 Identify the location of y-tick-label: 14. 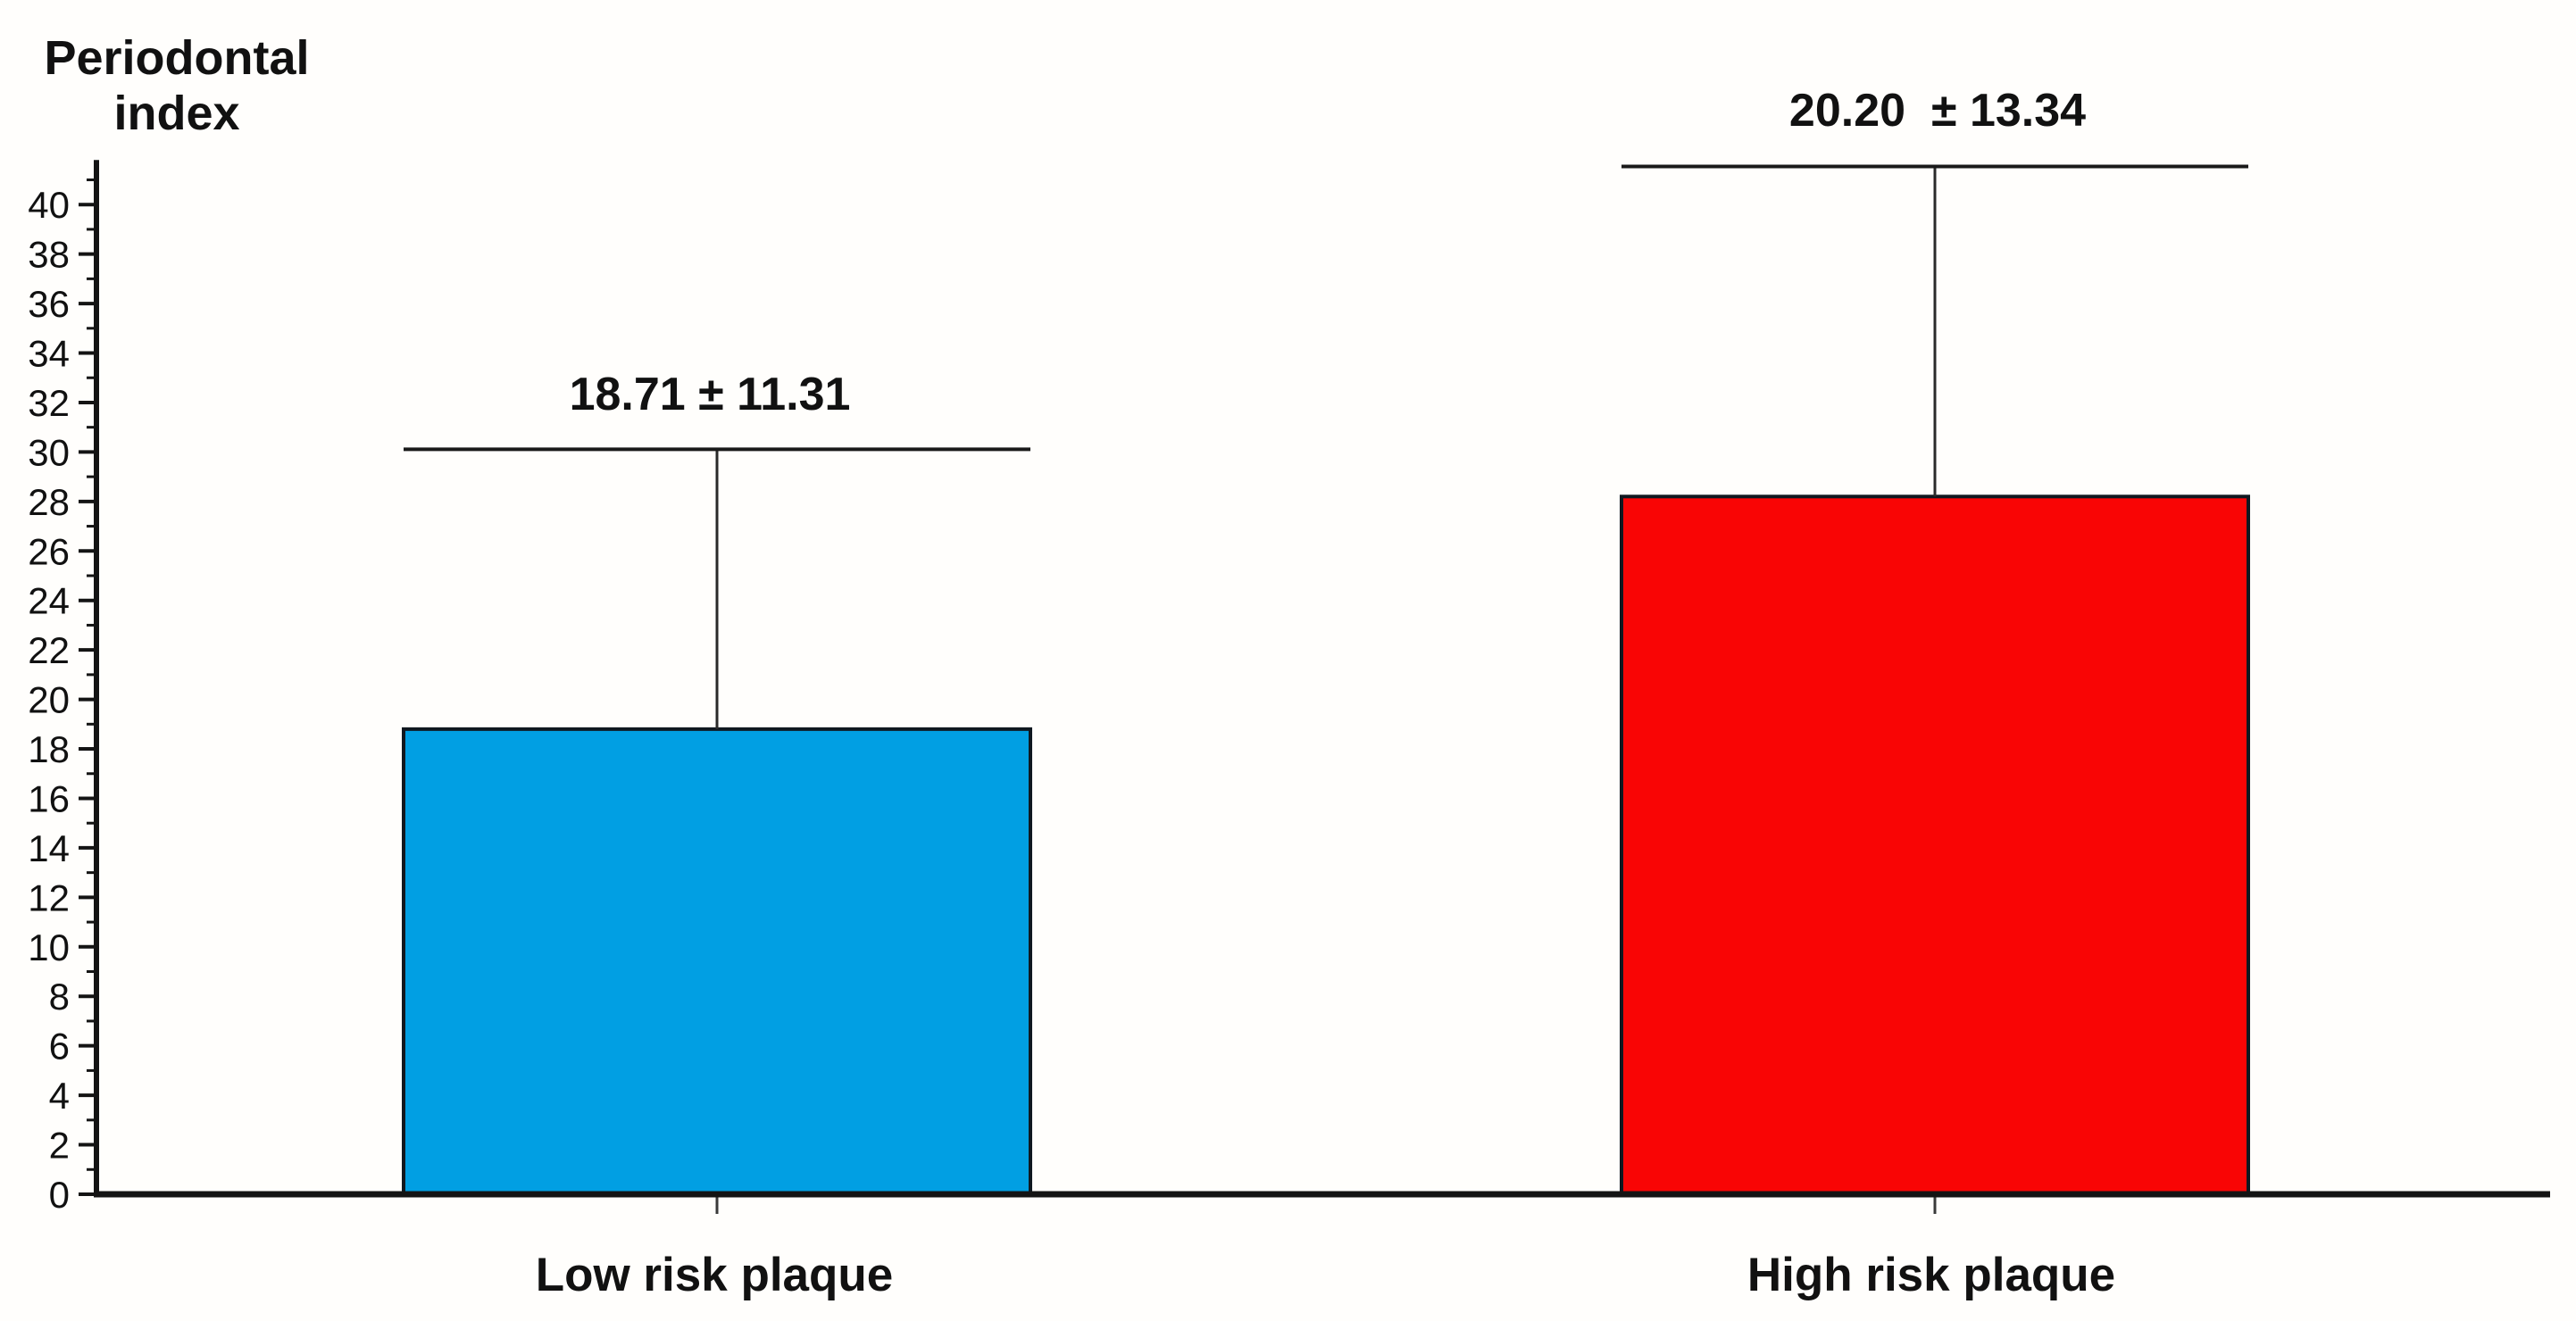
(49, 848).